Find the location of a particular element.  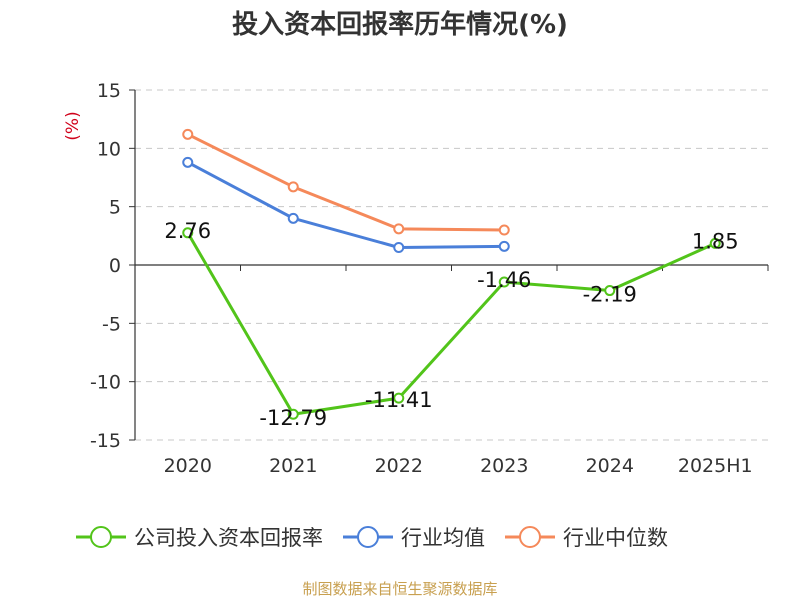

y-tick-label: 0 is located at coordinates (115, 266).